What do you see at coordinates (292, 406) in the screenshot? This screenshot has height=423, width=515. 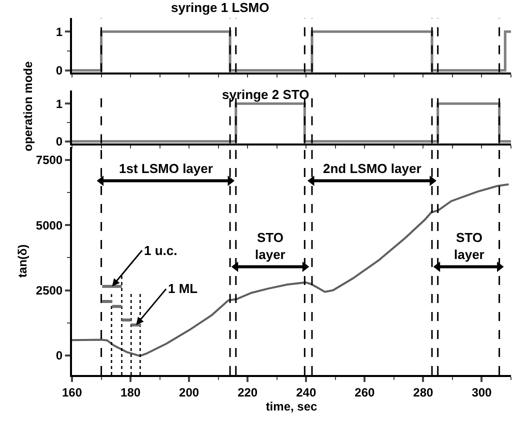 I see `x-axis-title: time, sec` at bounding box center [292, 406].